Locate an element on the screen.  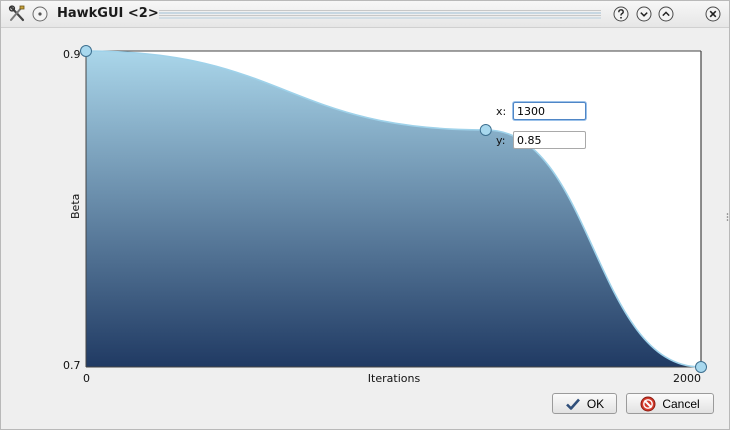
x-axis-label: Iterations is located at coordinates (394, 378).